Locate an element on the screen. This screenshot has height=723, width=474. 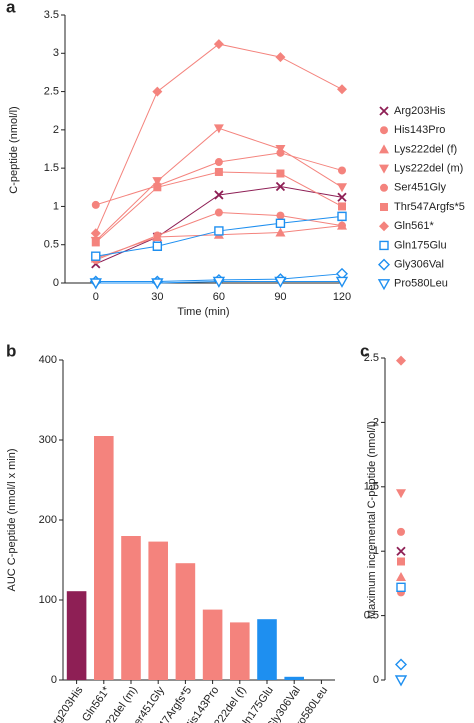
y-tick-label: 3 is located at coordinates (56, 53).